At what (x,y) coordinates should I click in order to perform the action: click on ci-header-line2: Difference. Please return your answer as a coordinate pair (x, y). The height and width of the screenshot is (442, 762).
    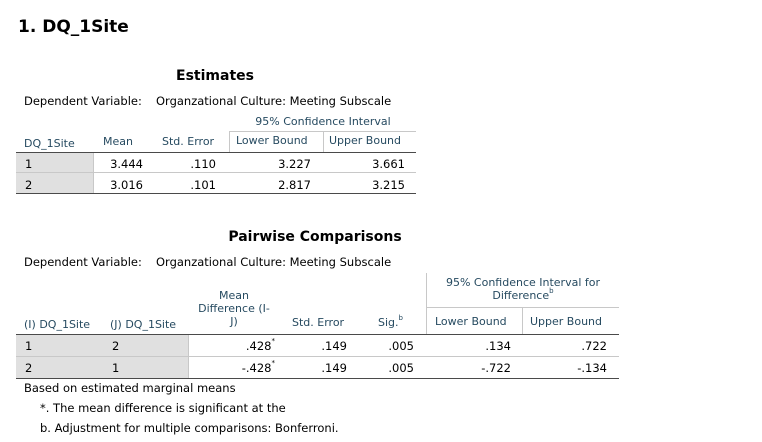
    Looking at the image, I should click on (521, 295).